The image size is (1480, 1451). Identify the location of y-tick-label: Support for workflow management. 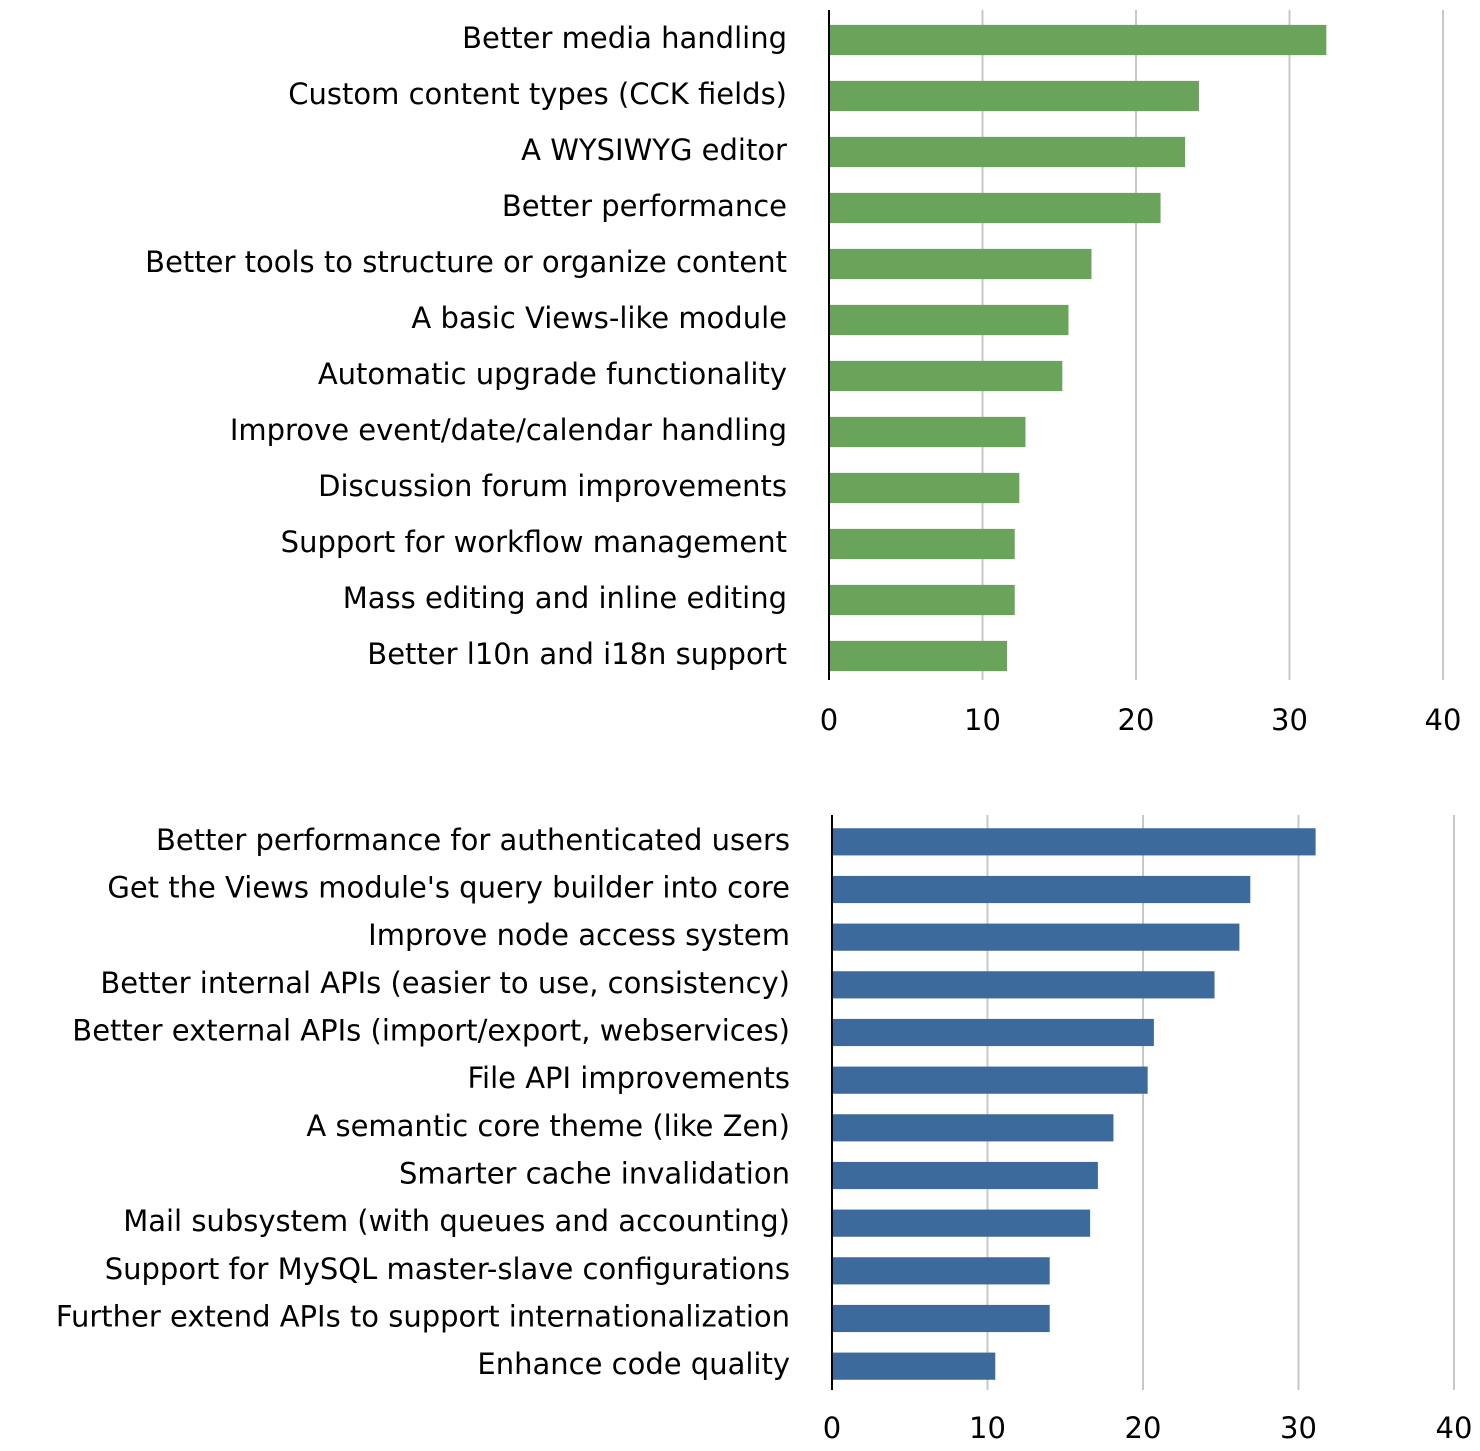
(534, 542).